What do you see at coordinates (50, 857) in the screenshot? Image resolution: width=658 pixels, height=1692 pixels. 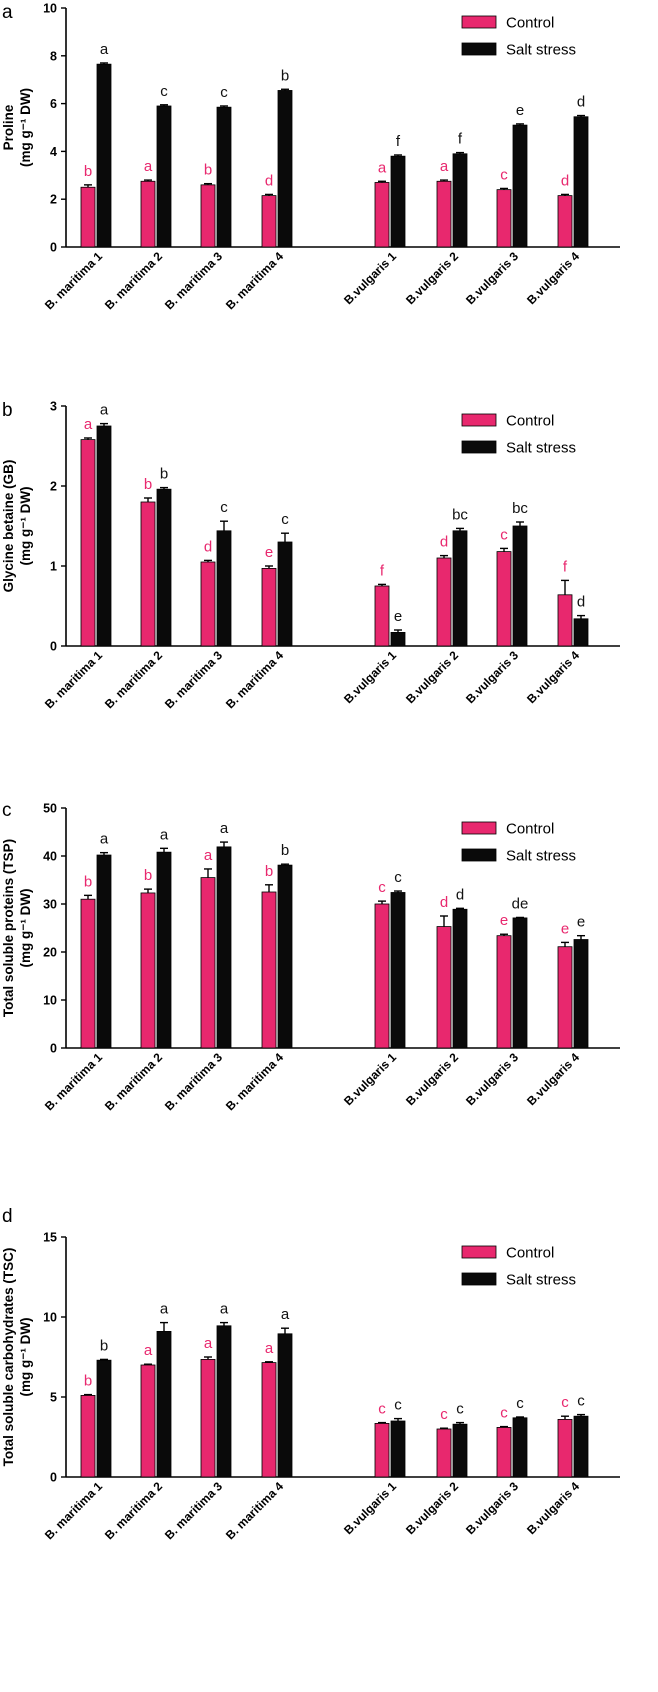 I see `y-tick-label: 40` at bounding box center [50, 857].